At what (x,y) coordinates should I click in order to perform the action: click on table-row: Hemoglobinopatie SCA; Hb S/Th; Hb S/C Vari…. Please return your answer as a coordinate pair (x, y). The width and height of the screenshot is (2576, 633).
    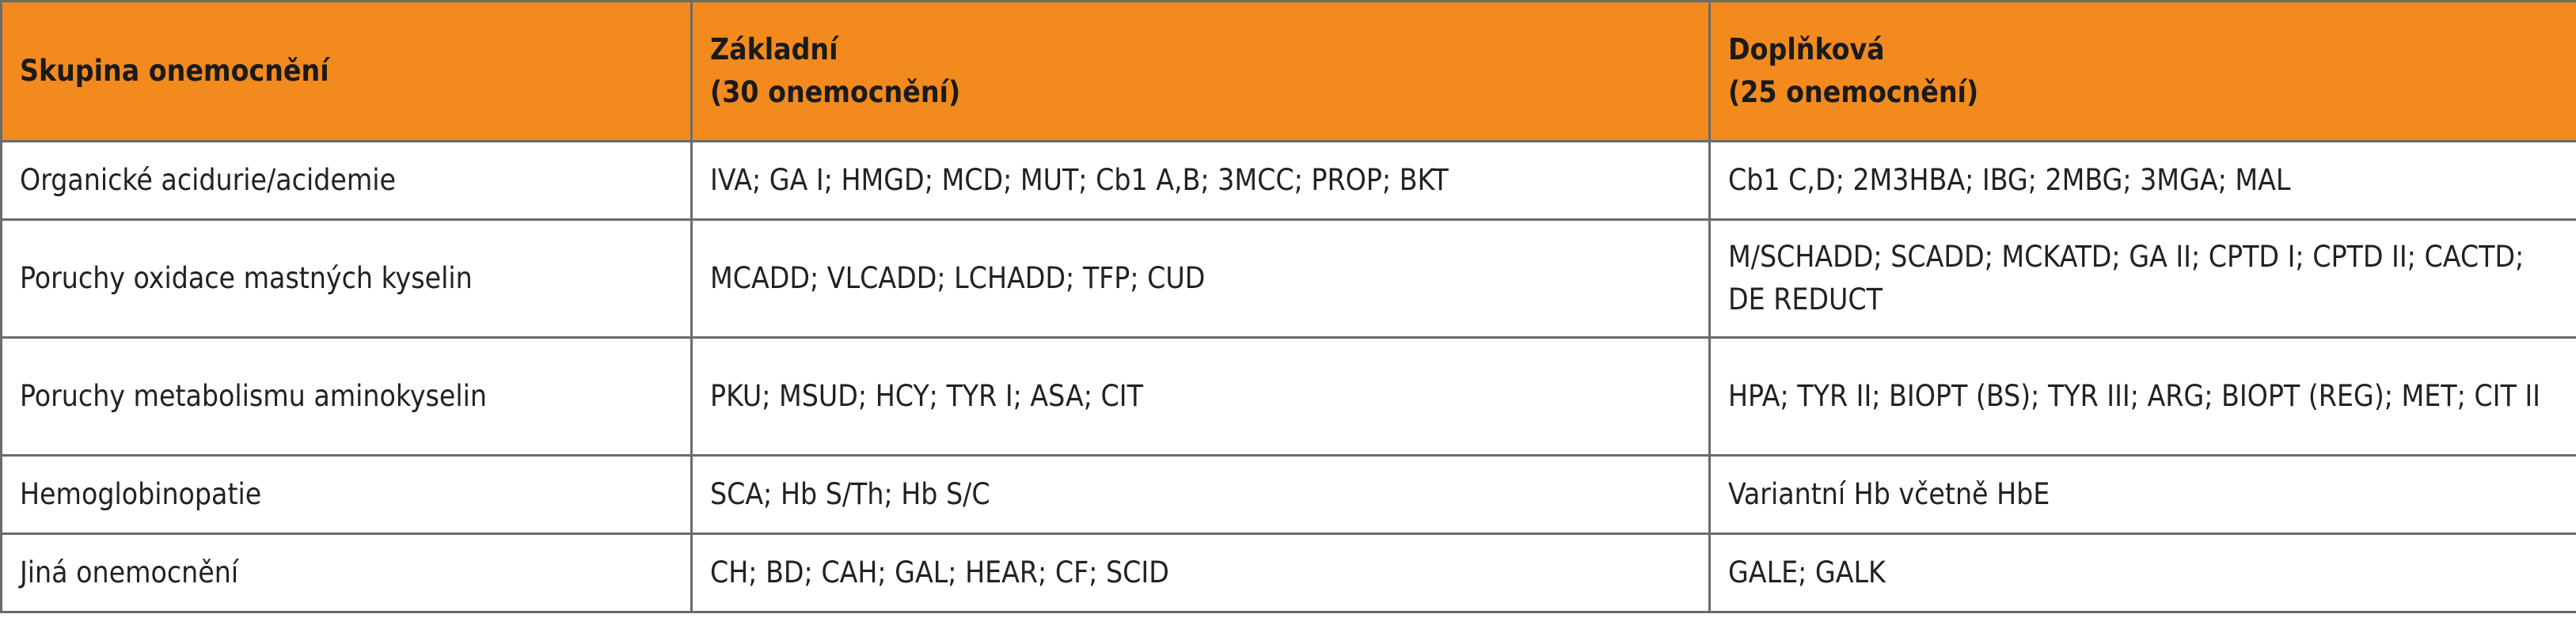
    Looking at the image, I should click on (1288, 494).